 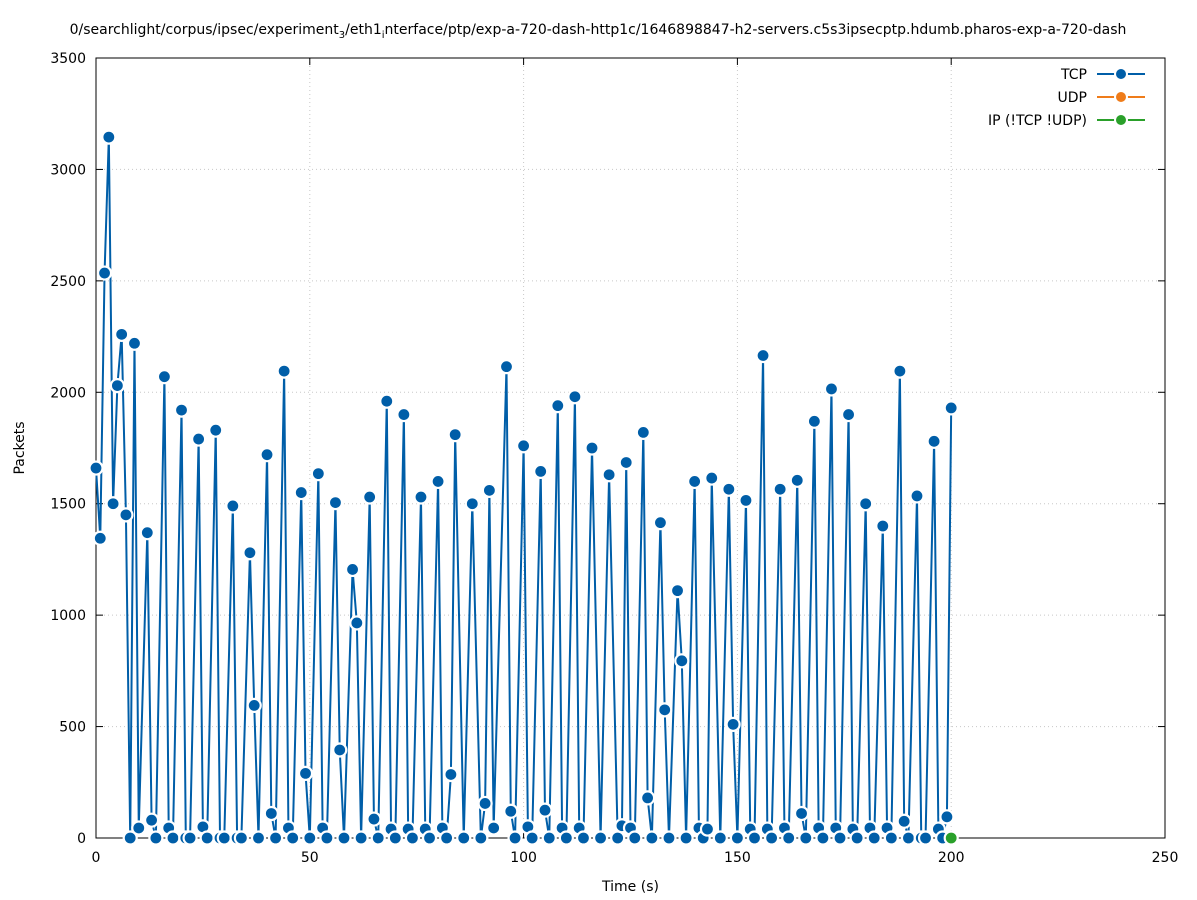 I want to click on chart-title-part: 3, so click(x=342, y=35).